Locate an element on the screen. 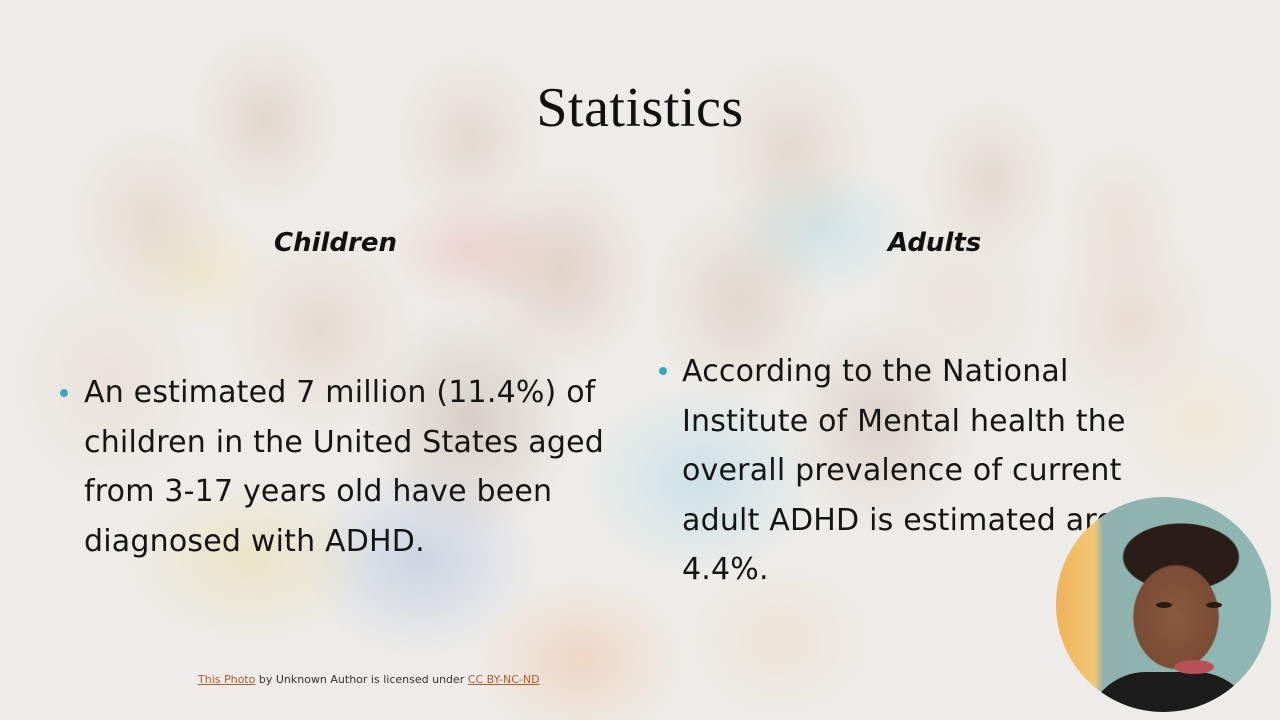  presenter-mouth is located at coordinates (1194, 667).